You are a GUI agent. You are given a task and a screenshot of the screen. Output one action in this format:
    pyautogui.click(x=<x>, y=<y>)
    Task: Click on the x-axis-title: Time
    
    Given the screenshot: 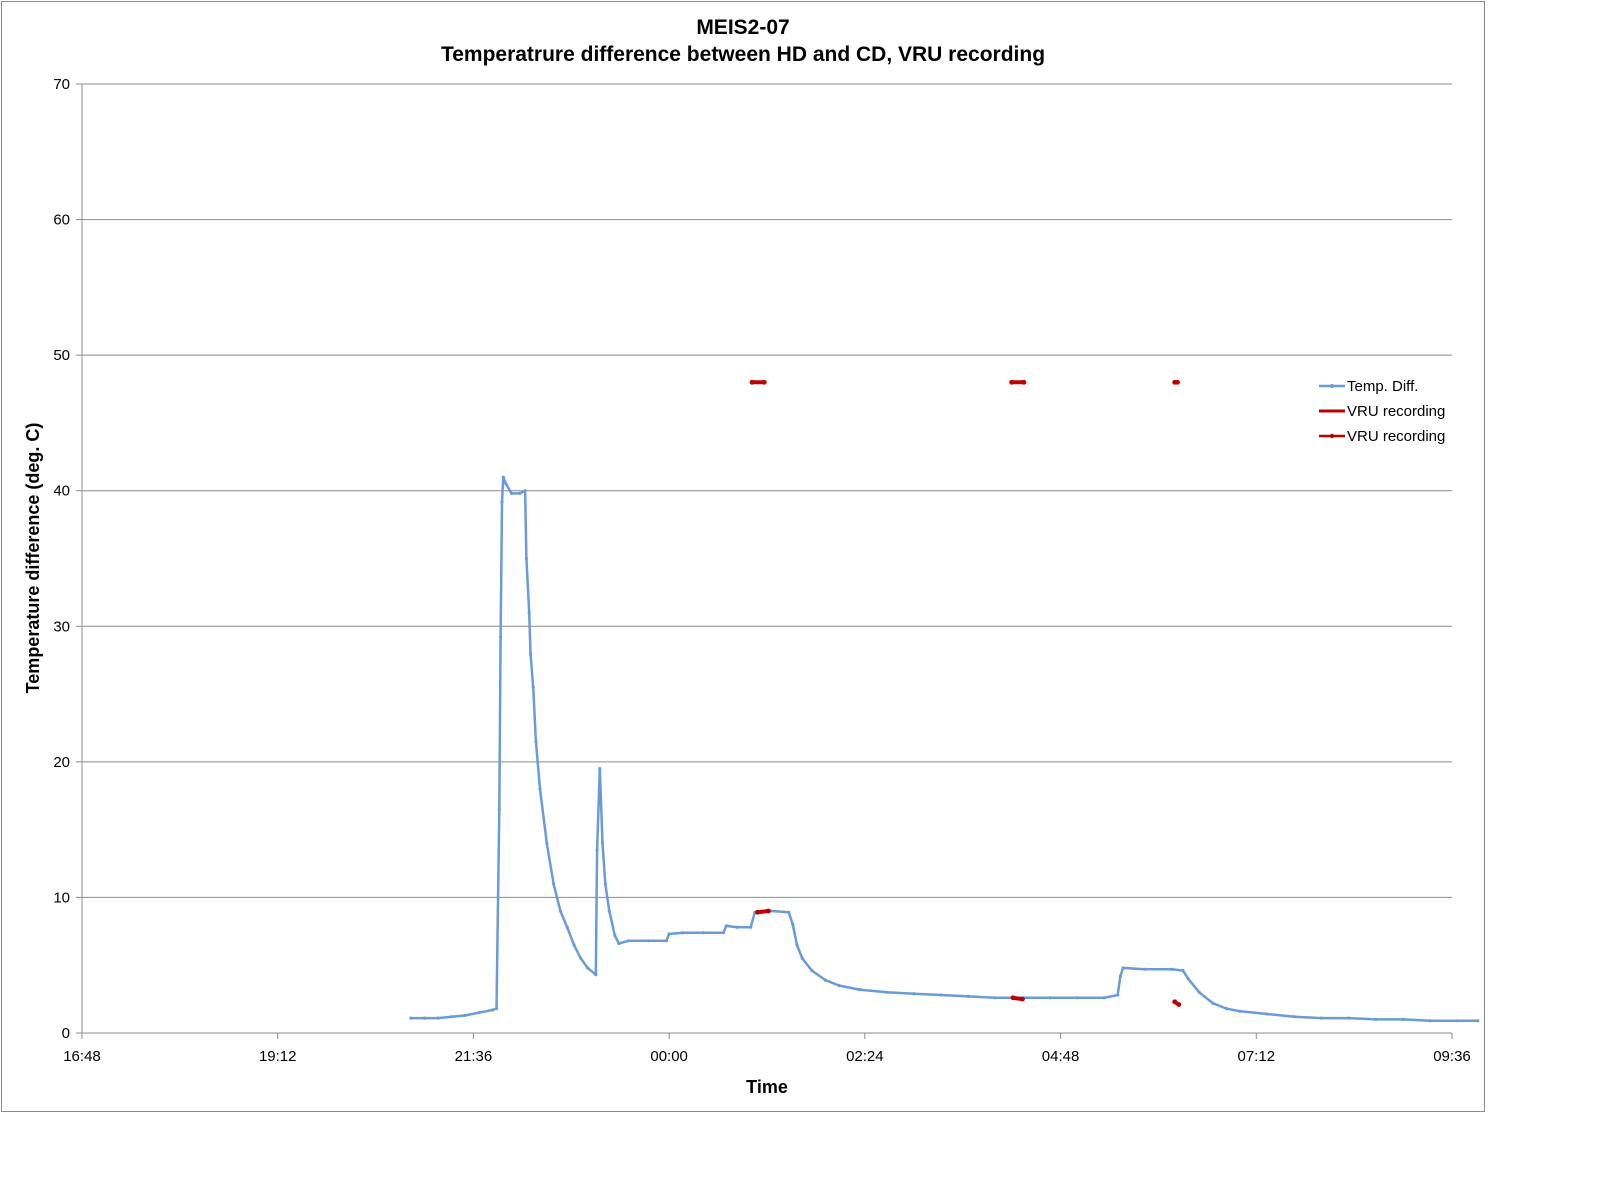 What is the action you would take?
    pyautogui.click(x=767, y=1087)
    